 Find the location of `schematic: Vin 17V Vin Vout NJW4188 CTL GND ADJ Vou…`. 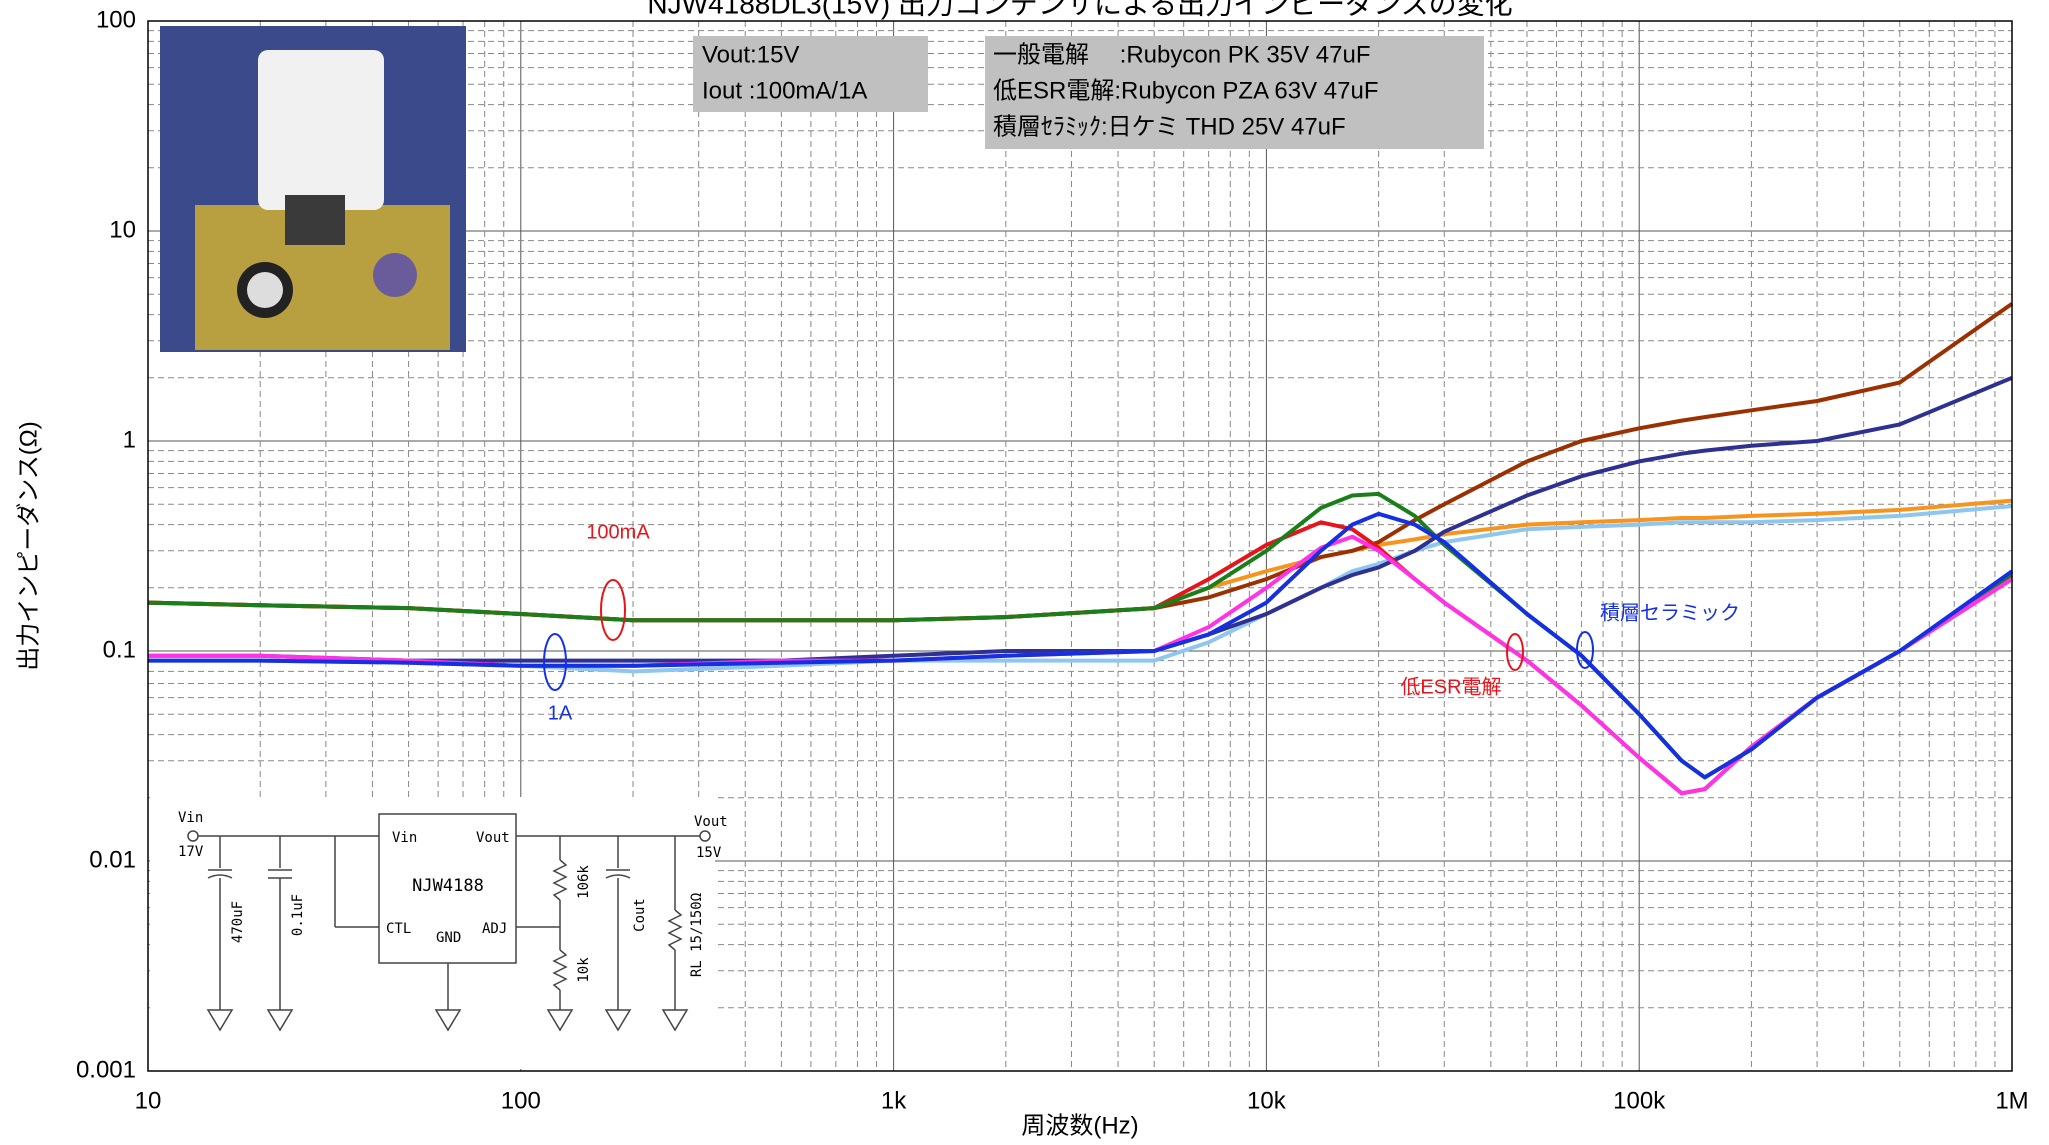

schematic: Vin 17V Vin Vout NJW4188 CTL GND ADJ Vou… is located at coordinates (439, 933).